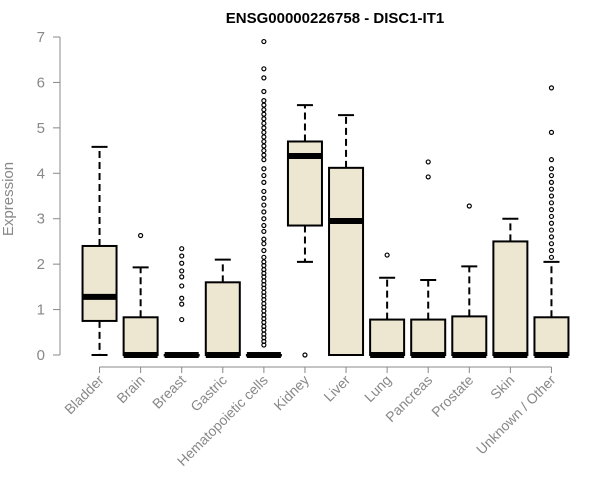 Image resolution: width=600 pixels, height=500 pixels. What do you see at coordinates (49, 196) in the screenshot?
I see `y-axis: 0 1 2 3 4 5 6 7` at bounding box center [49, 196].